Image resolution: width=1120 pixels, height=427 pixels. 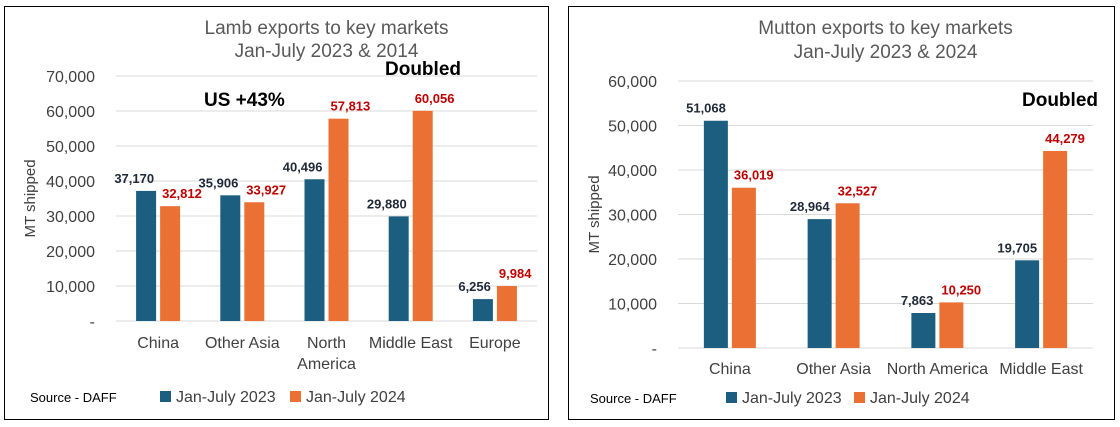 I want to click on chart-subtitle: Jan-July 2023 & 2014, so click(x=327, y=51).